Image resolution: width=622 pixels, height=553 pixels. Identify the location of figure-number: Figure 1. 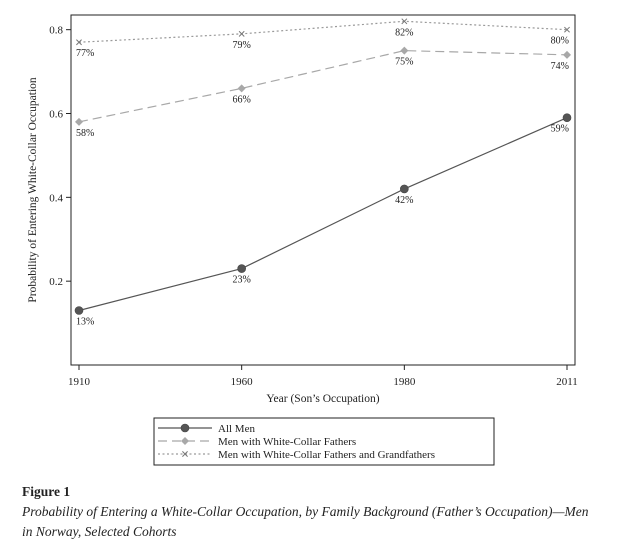
(46, 491).